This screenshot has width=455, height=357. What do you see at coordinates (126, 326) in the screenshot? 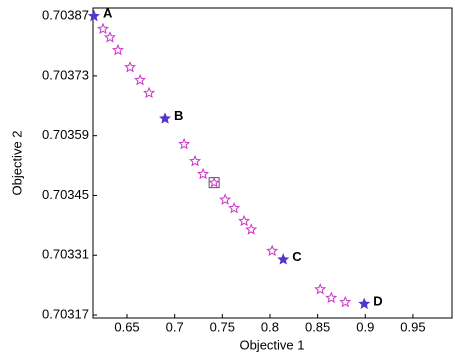
I see `x-tick-label: 0.65` at bounding box center [126, 326].